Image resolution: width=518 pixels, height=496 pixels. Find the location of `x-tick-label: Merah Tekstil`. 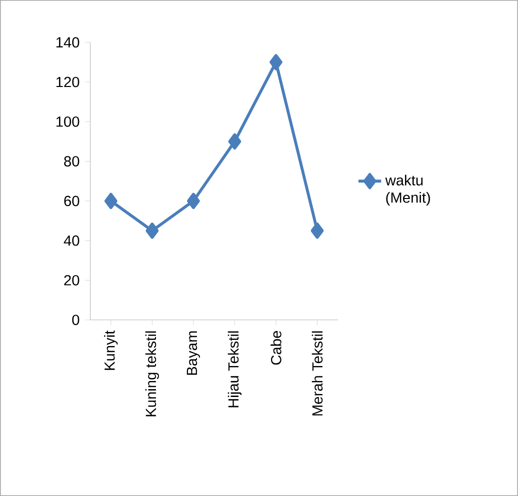

x-tick-label: Merah Tekstil is located at coordinates (317, 373).